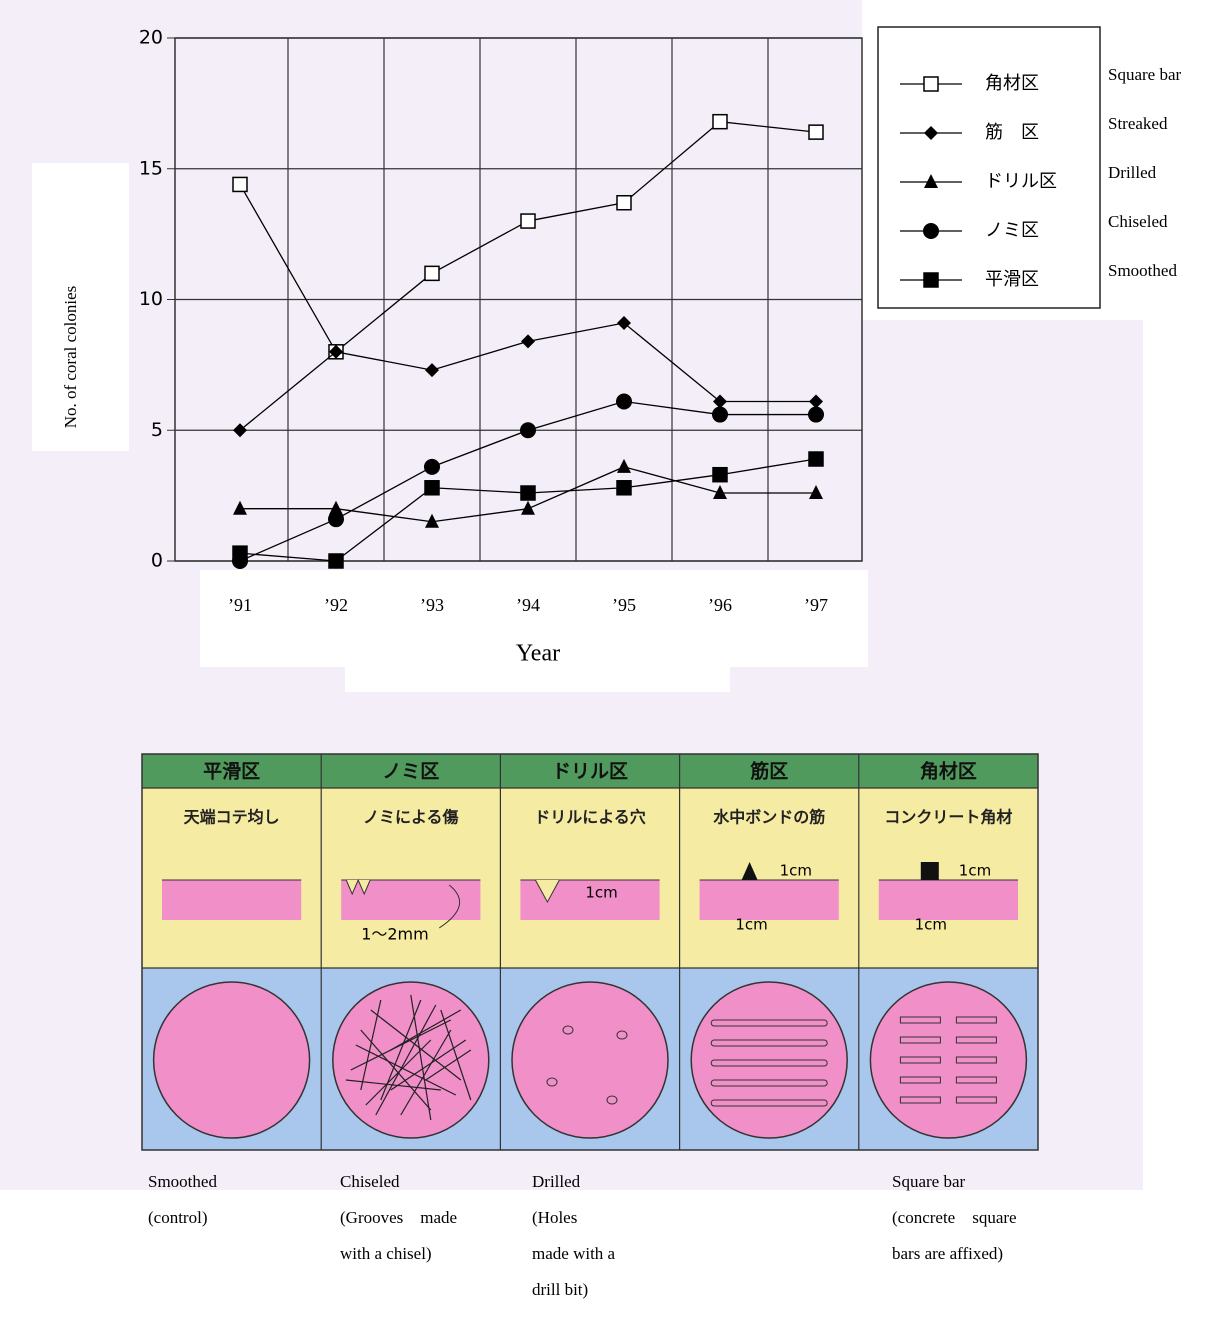 The height and width of the screenshot is (1339, 1213). I want to click on legend-translation: Streaked, so click(1138, 123).